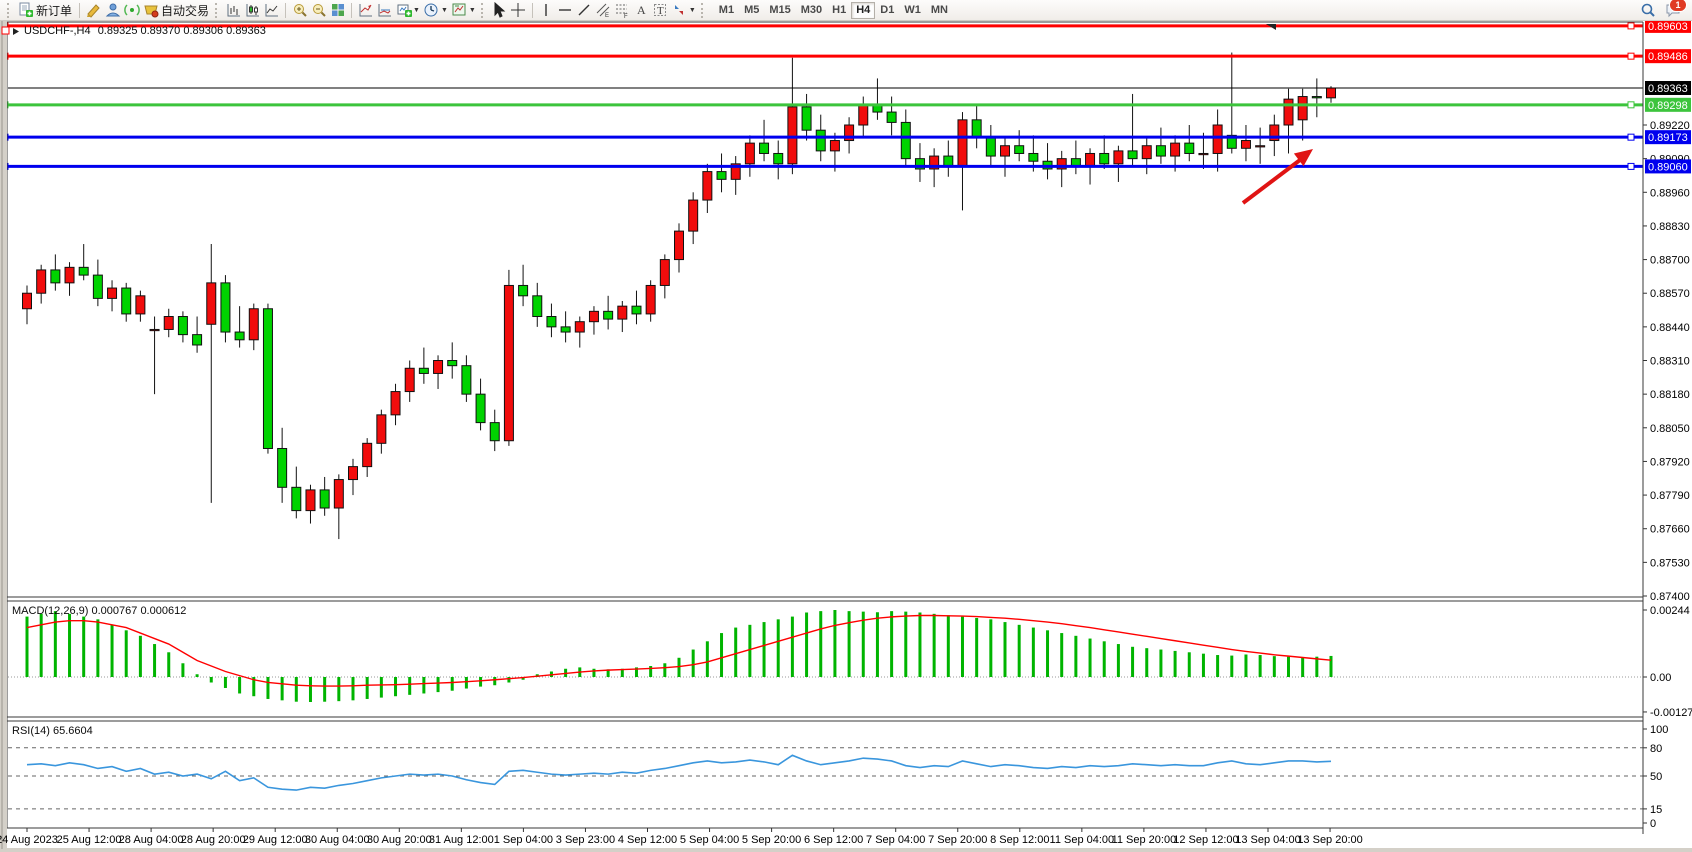  I want to click on chart-symbol-period: USDCHF-,H4, so click(57, 31).